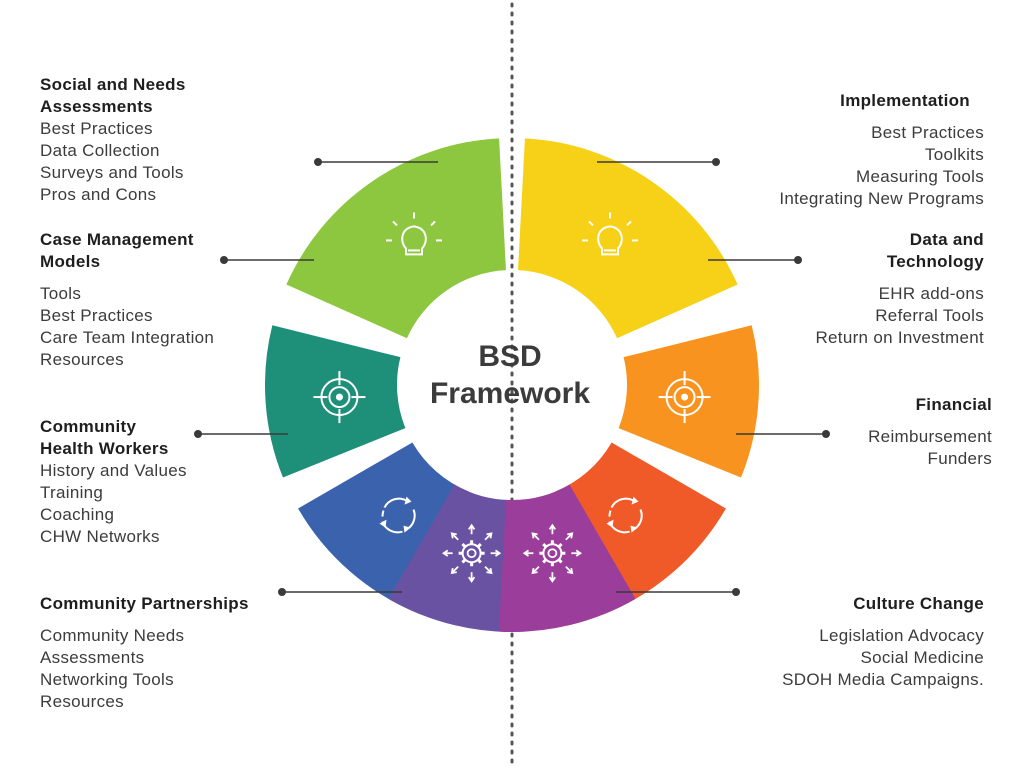  What do you see at coordinates (112, 635) in the screenshot?
I see `partnerships-item: Community Needs` at bounding box center [112, 635].